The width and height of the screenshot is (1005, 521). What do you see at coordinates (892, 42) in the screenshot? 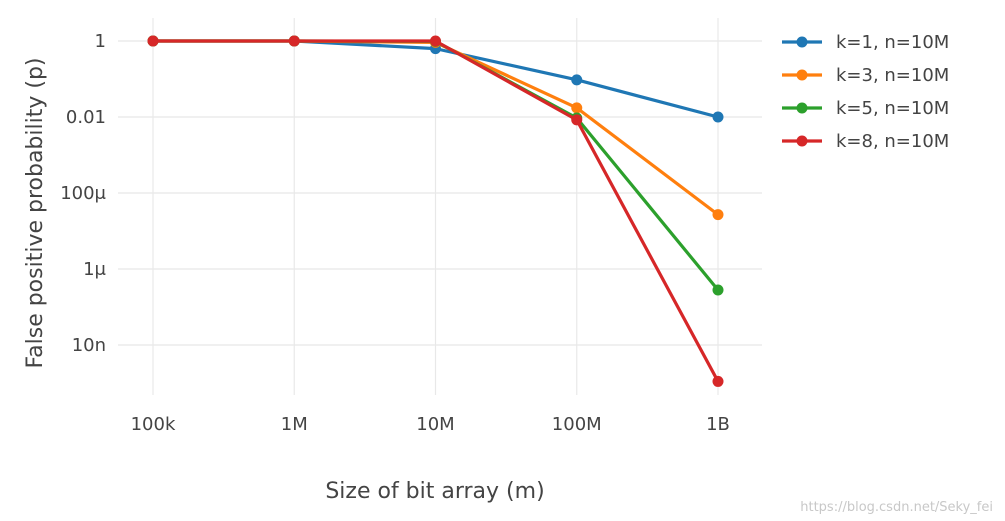
I see `legend-label: k=1, n=10M` at bounding box center [892, 42].